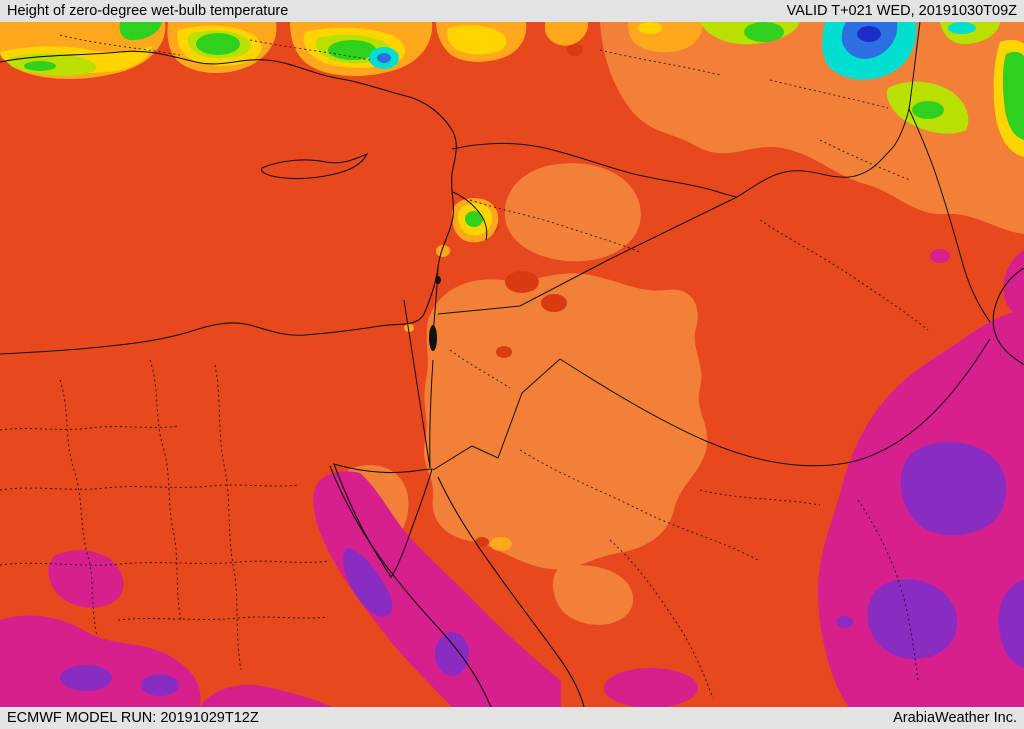 This screenshot has width=1024, height=729. Describe the element at coordinates (410, 586) in the screenshot. I see `red-sea-west-shore` at that location.